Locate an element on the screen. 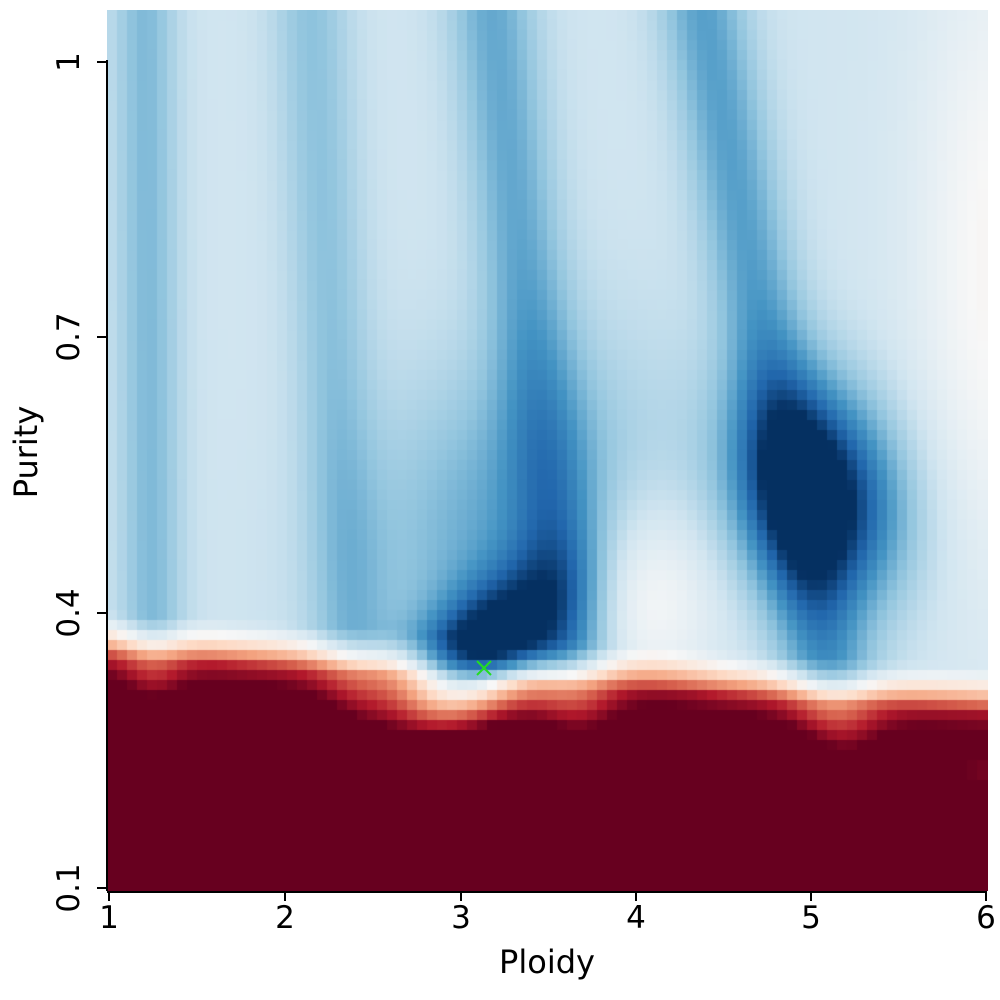  x-tick-label: 4 is located at coordinates (636, 918).